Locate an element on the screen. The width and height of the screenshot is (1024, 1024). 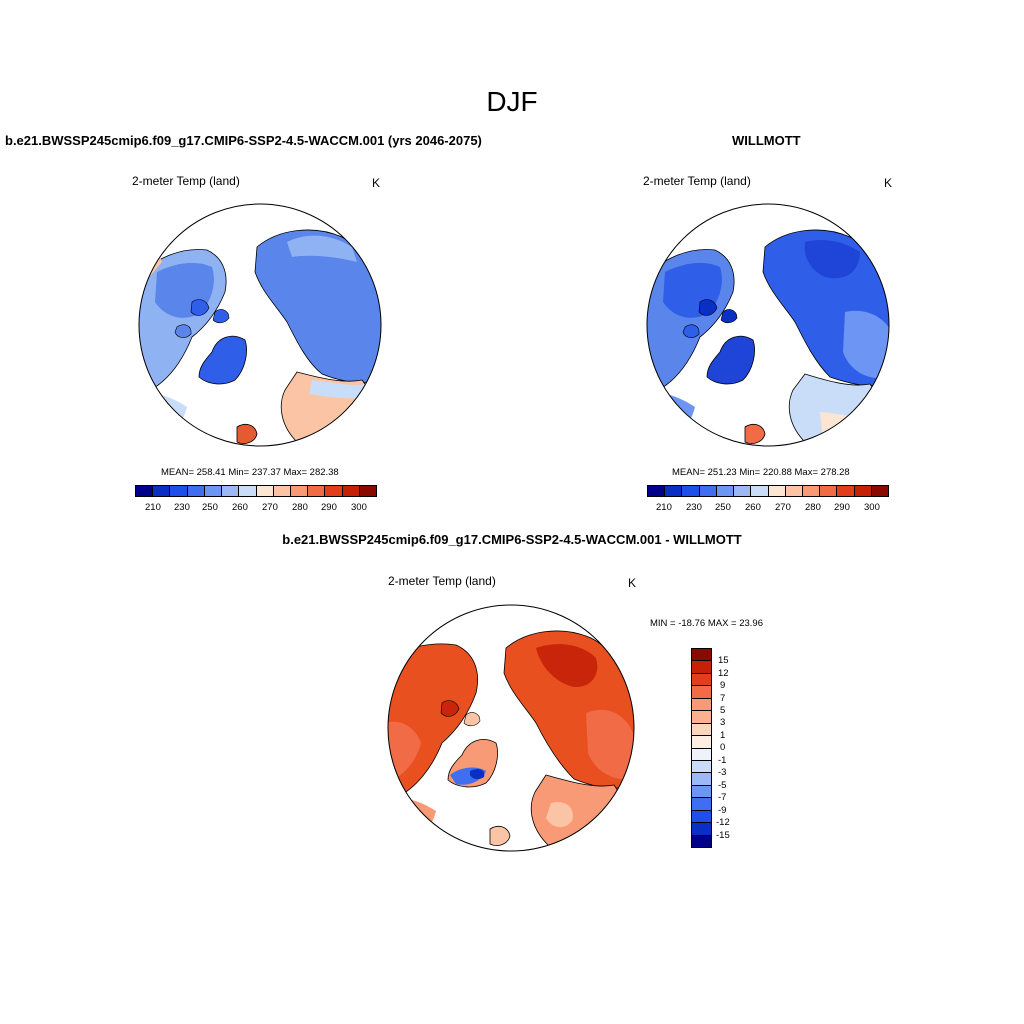
panel-2-variable-label: 2-meter Temp (land) is located at coordinates (697, 181).